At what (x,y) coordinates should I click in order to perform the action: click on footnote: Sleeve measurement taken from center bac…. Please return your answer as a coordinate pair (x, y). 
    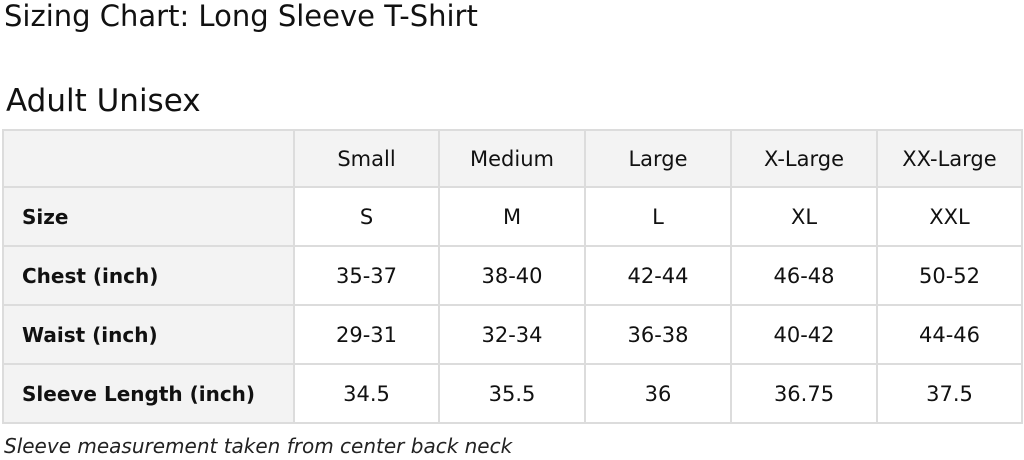
    Looking at the image, I should click on (258, 446).